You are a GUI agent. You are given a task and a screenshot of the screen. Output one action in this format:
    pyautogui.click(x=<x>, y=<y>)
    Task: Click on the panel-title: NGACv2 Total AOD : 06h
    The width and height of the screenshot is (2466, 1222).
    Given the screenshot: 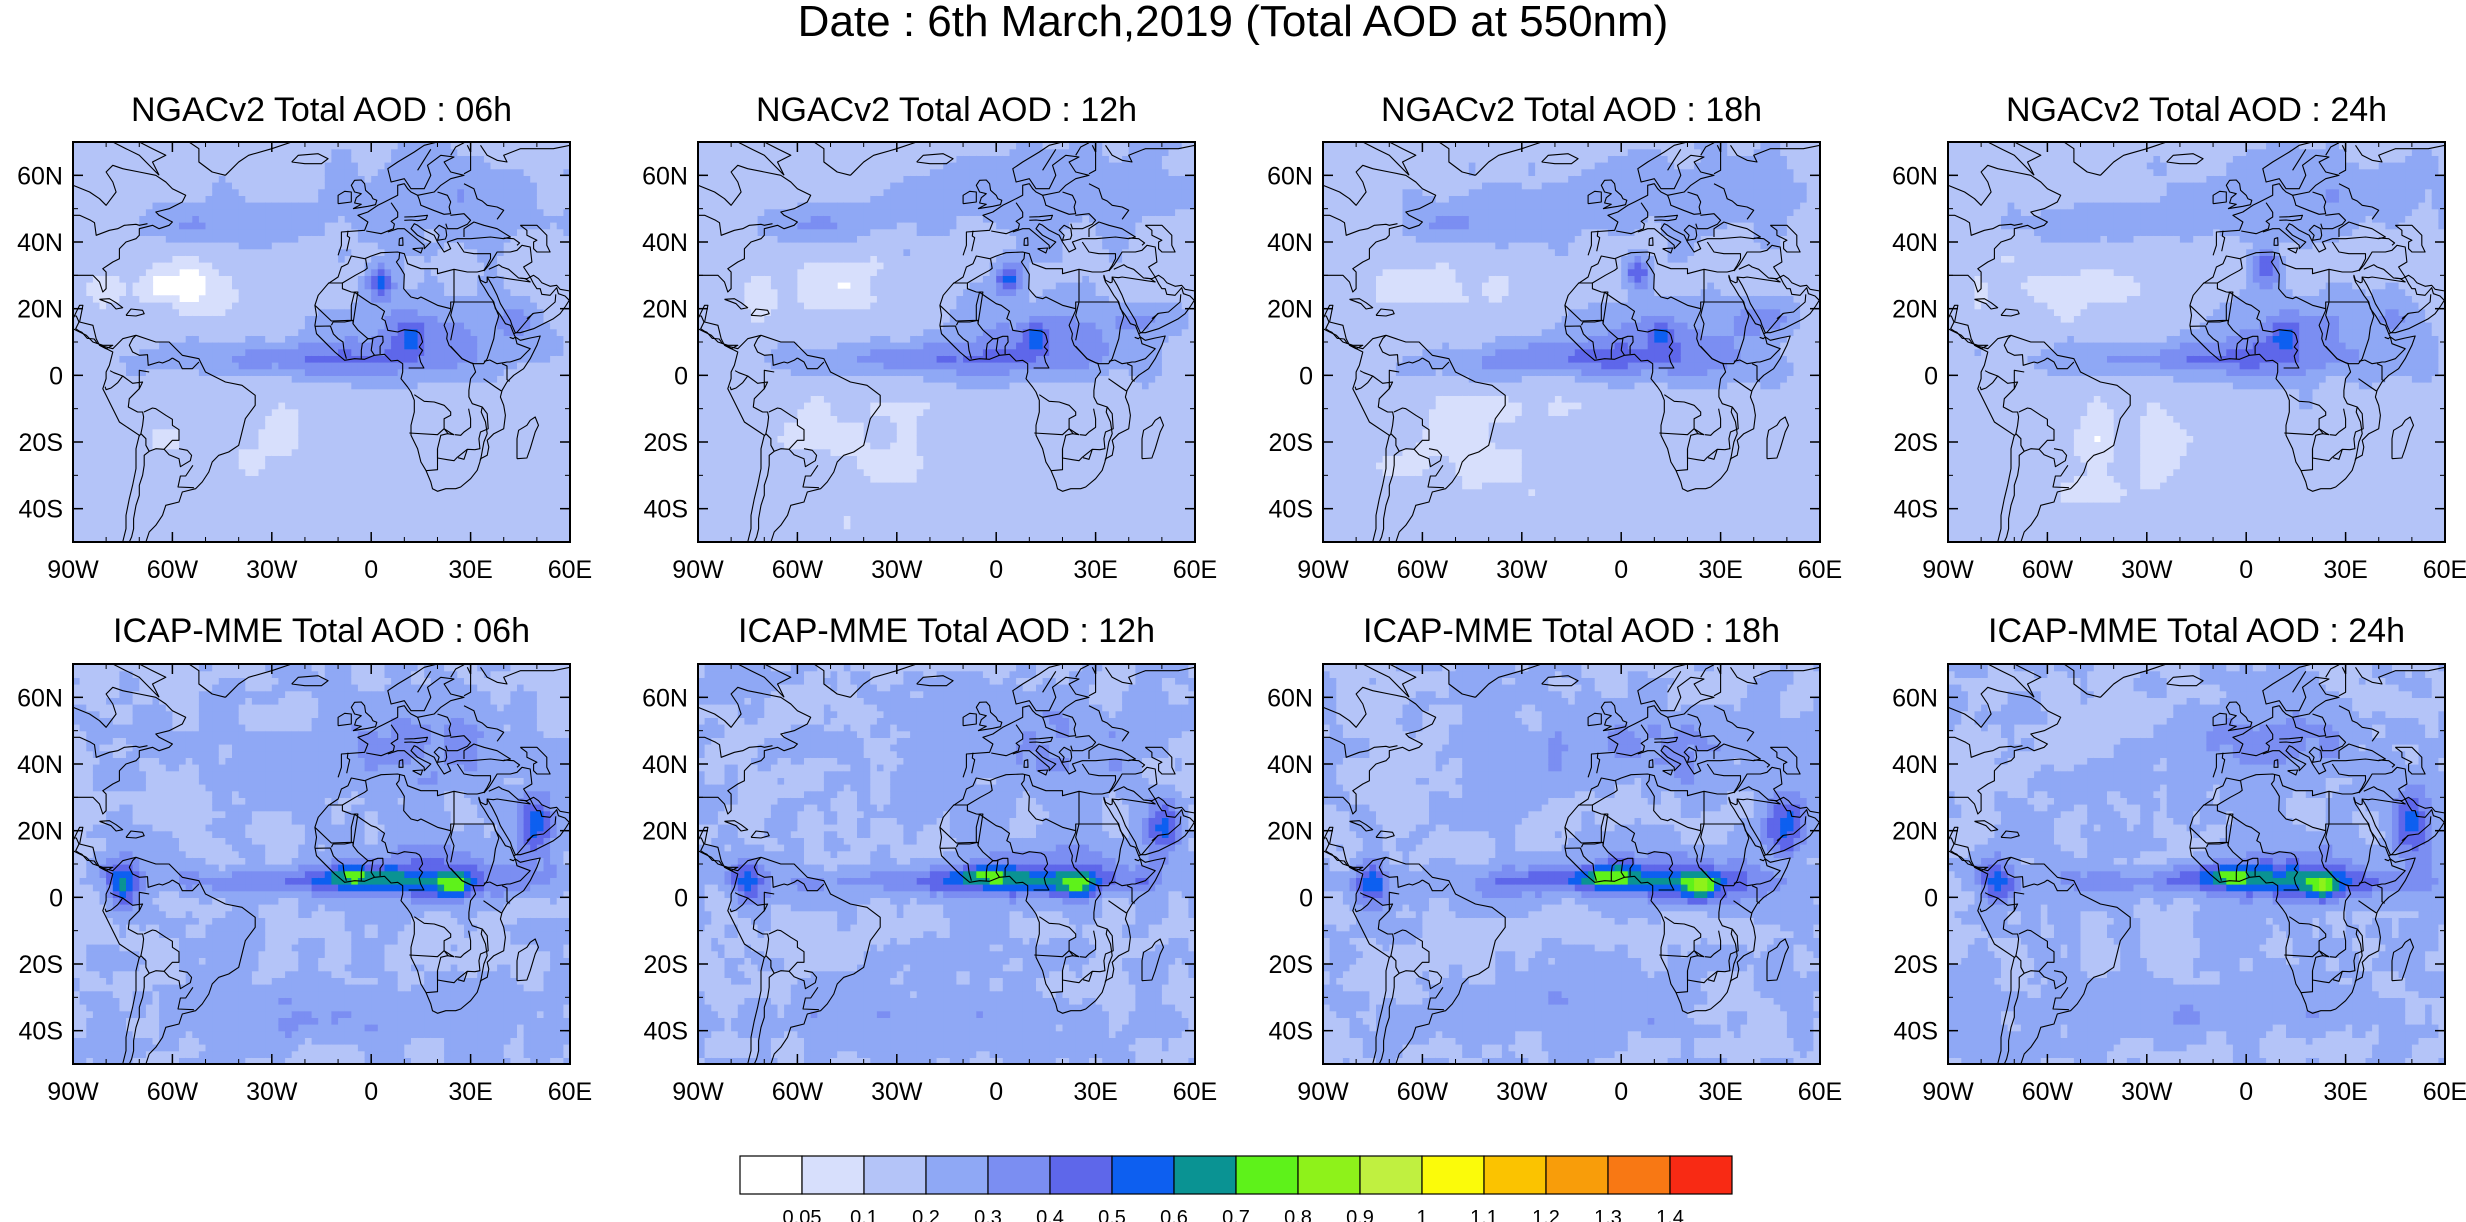 What is the action you would take?
    pyautogui.click(x=322, y=110)
    